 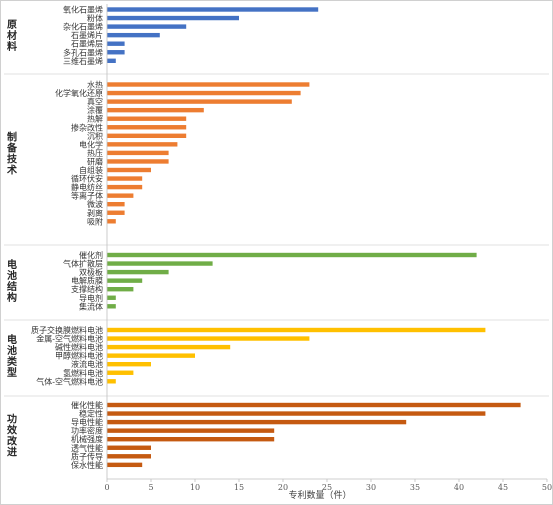 What do you see at coordinates (371, 487) in the screenshot?
I see `x-tick-label-6: 30` at bounding box center [371, 487].